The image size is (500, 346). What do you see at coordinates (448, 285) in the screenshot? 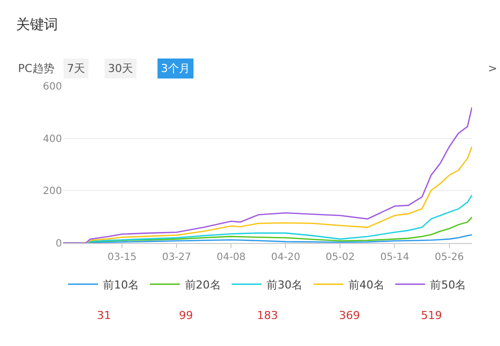
I see `legend-label: 前50名` at bounding box center [448, 285].